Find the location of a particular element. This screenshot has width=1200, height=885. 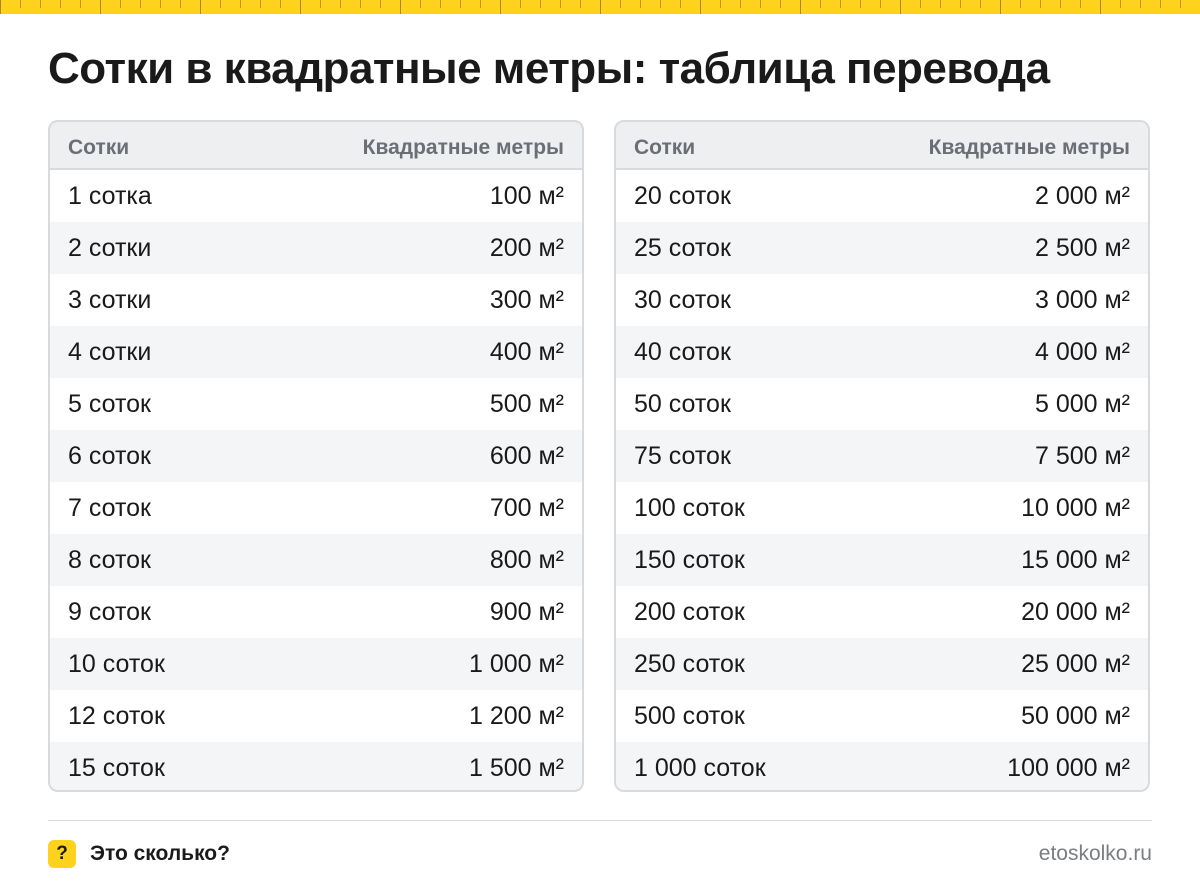

square-meters-value: 7 500 м² is located at coordinates (1082, 455).